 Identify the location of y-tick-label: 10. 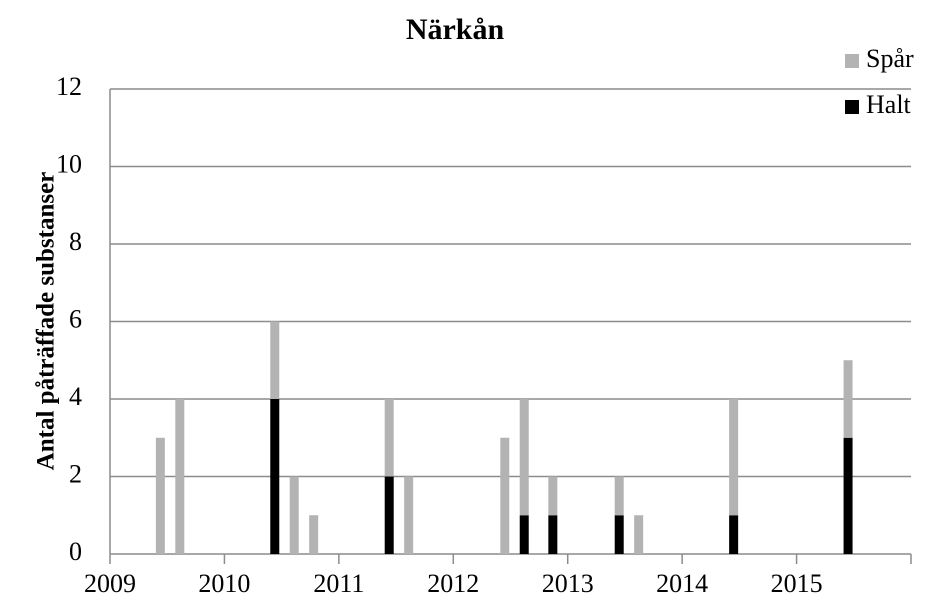
(69, 163).